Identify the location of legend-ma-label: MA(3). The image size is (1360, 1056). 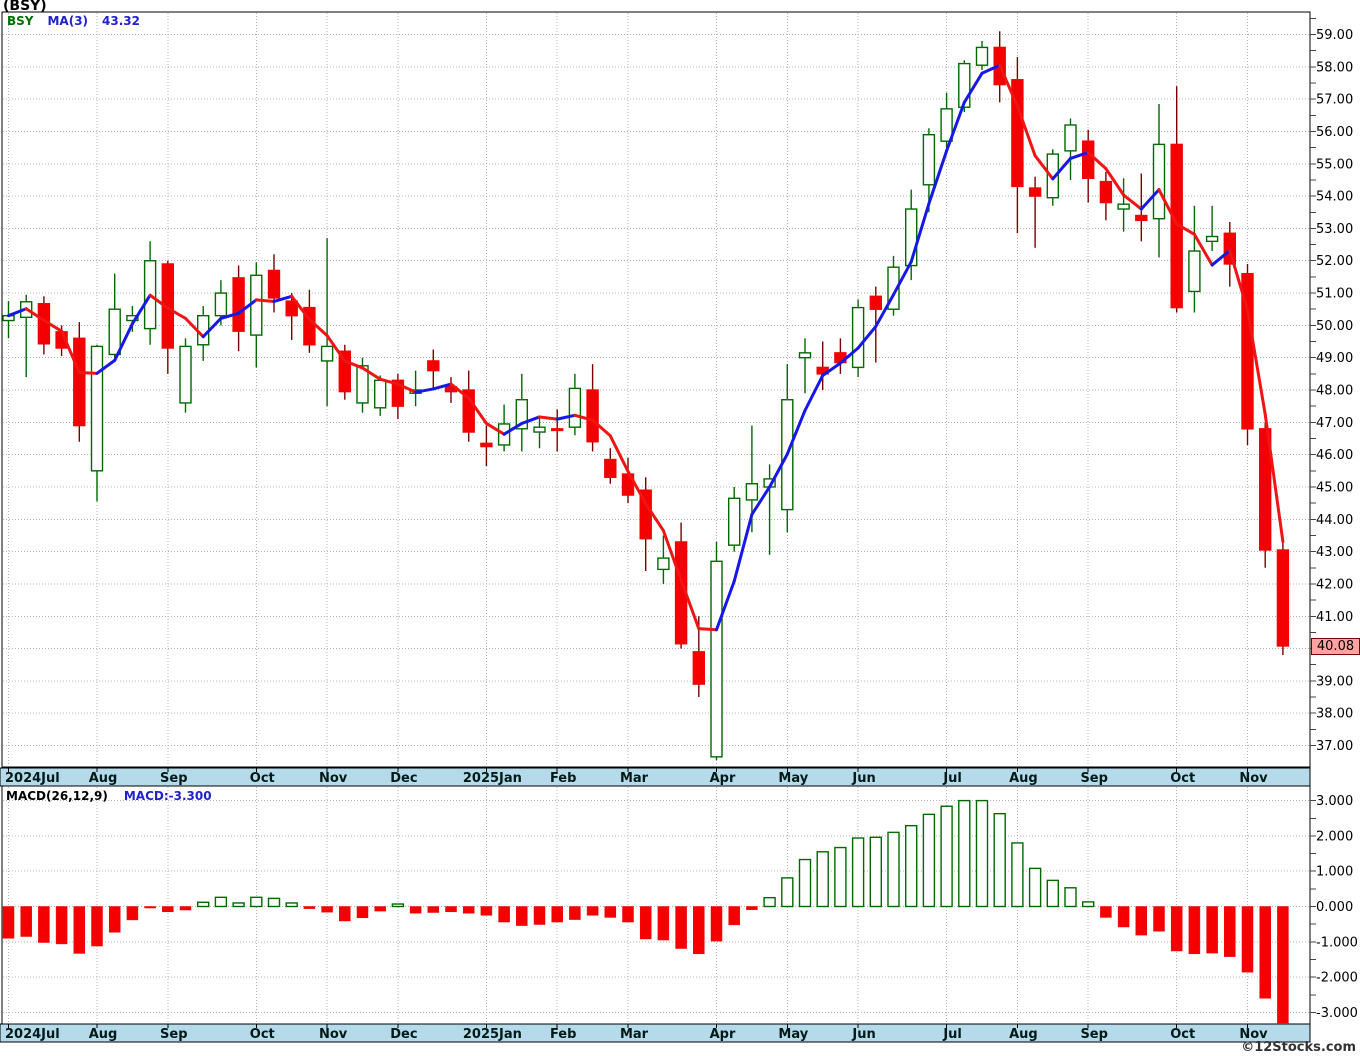
(68, 21).